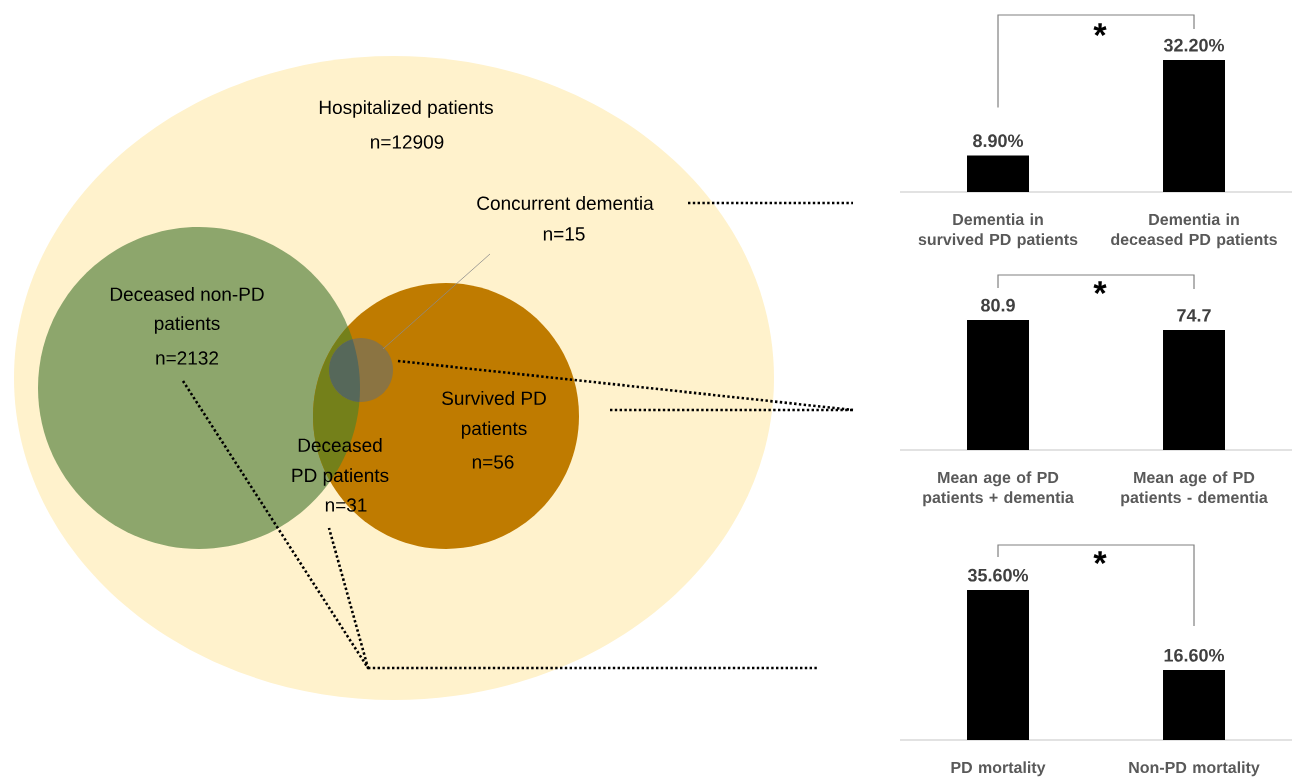  I want to click on text: n=15, so click(564, 234).